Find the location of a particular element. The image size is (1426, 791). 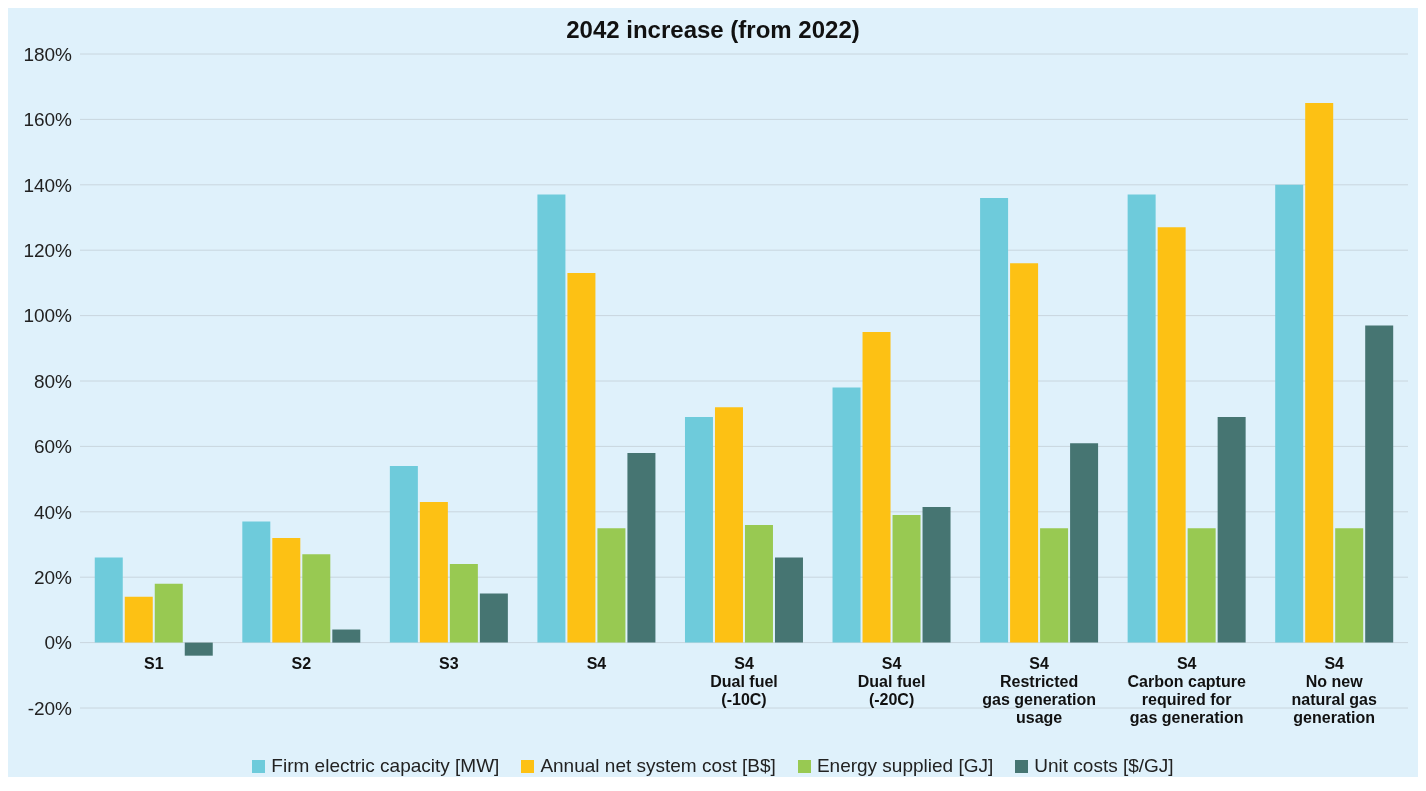

chart-title: 2042 increase (from 2022) is located at coordinates (713, 29).